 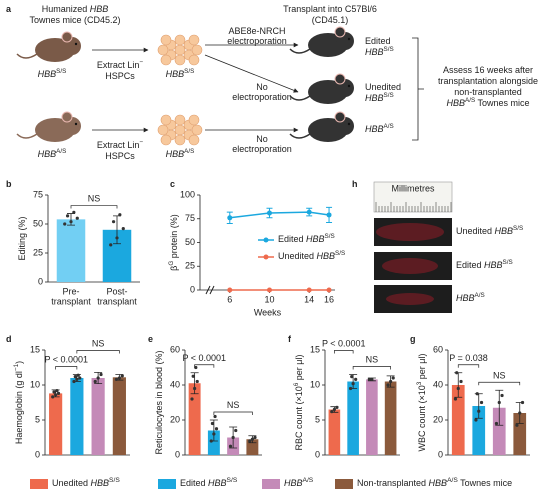 What do you see at coordinates (35, 349) in the screenshot?
I see `y-tick-label: 15` at bounding box center [35, 349].